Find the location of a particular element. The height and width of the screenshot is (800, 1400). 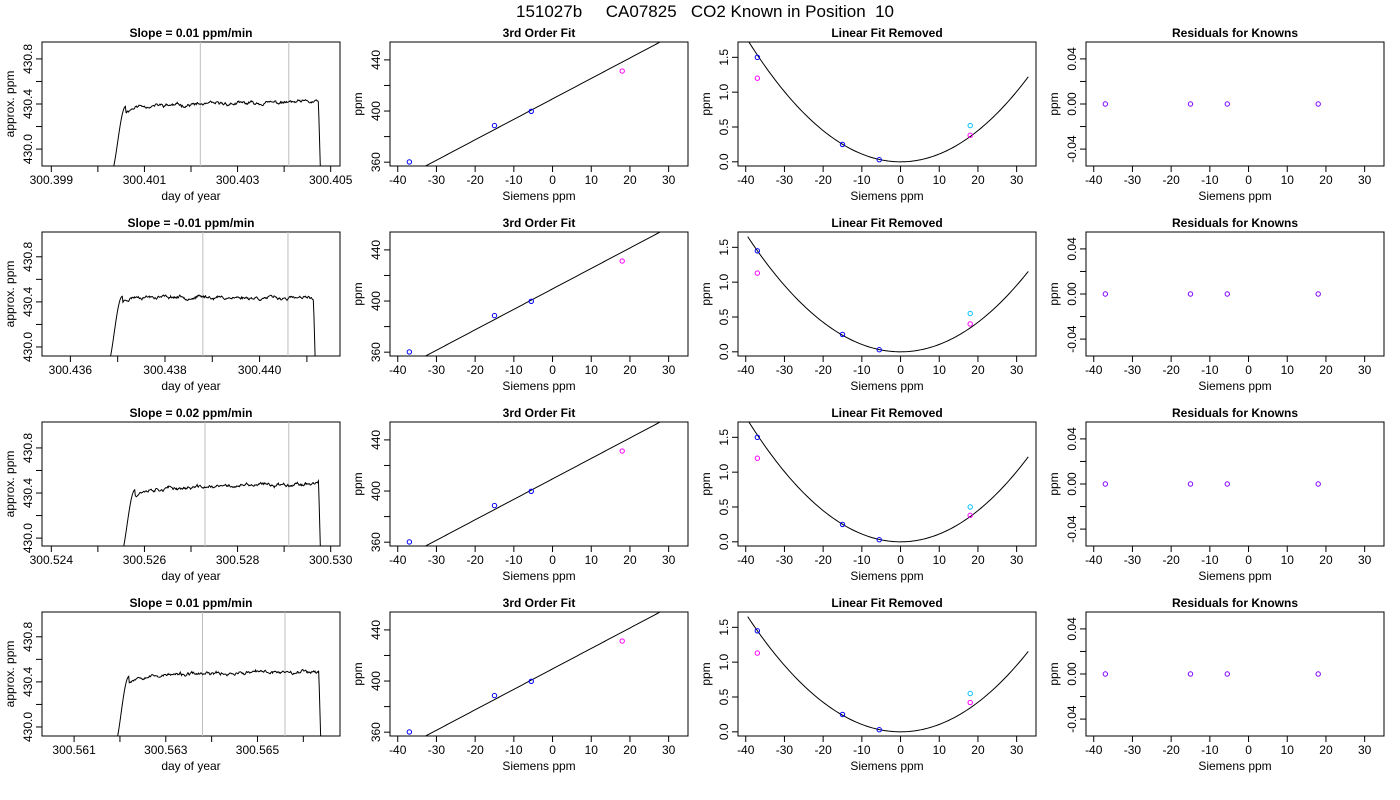

x-tick-label: 300.436 is located at coordinates (71, 370).